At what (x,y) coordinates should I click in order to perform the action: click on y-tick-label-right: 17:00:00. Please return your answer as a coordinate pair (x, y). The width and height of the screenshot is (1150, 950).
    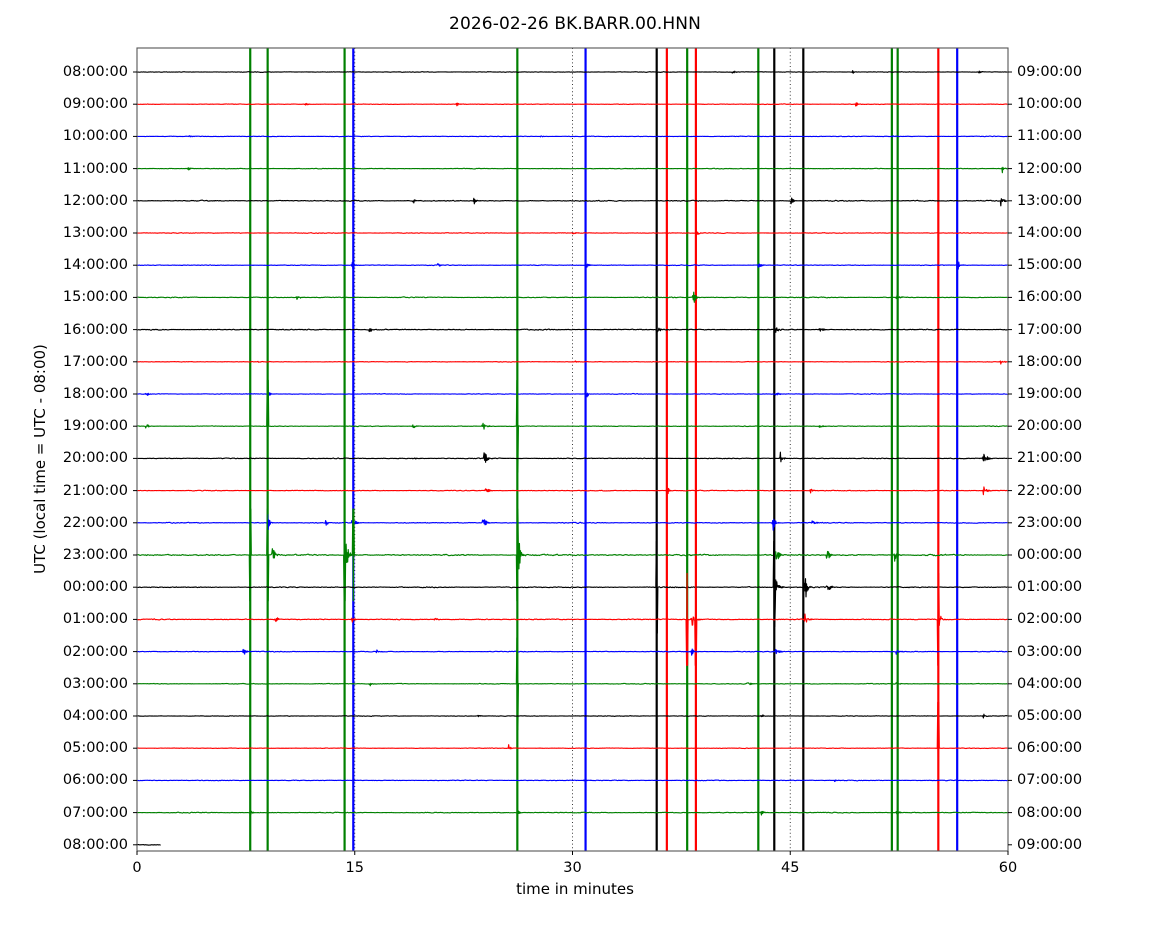
    Looking at the image, I should click on (1050, 329).